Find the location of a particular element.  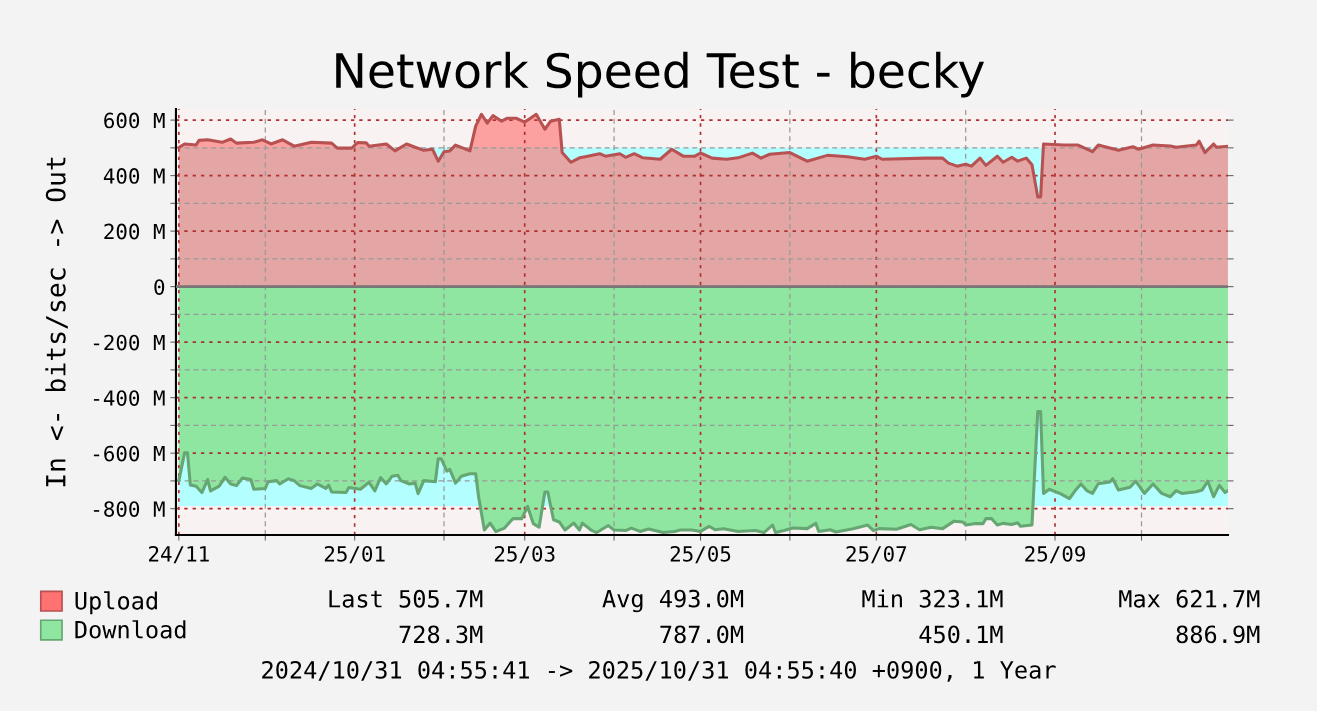

text: 787.0M is located at coordinates (702, 634).